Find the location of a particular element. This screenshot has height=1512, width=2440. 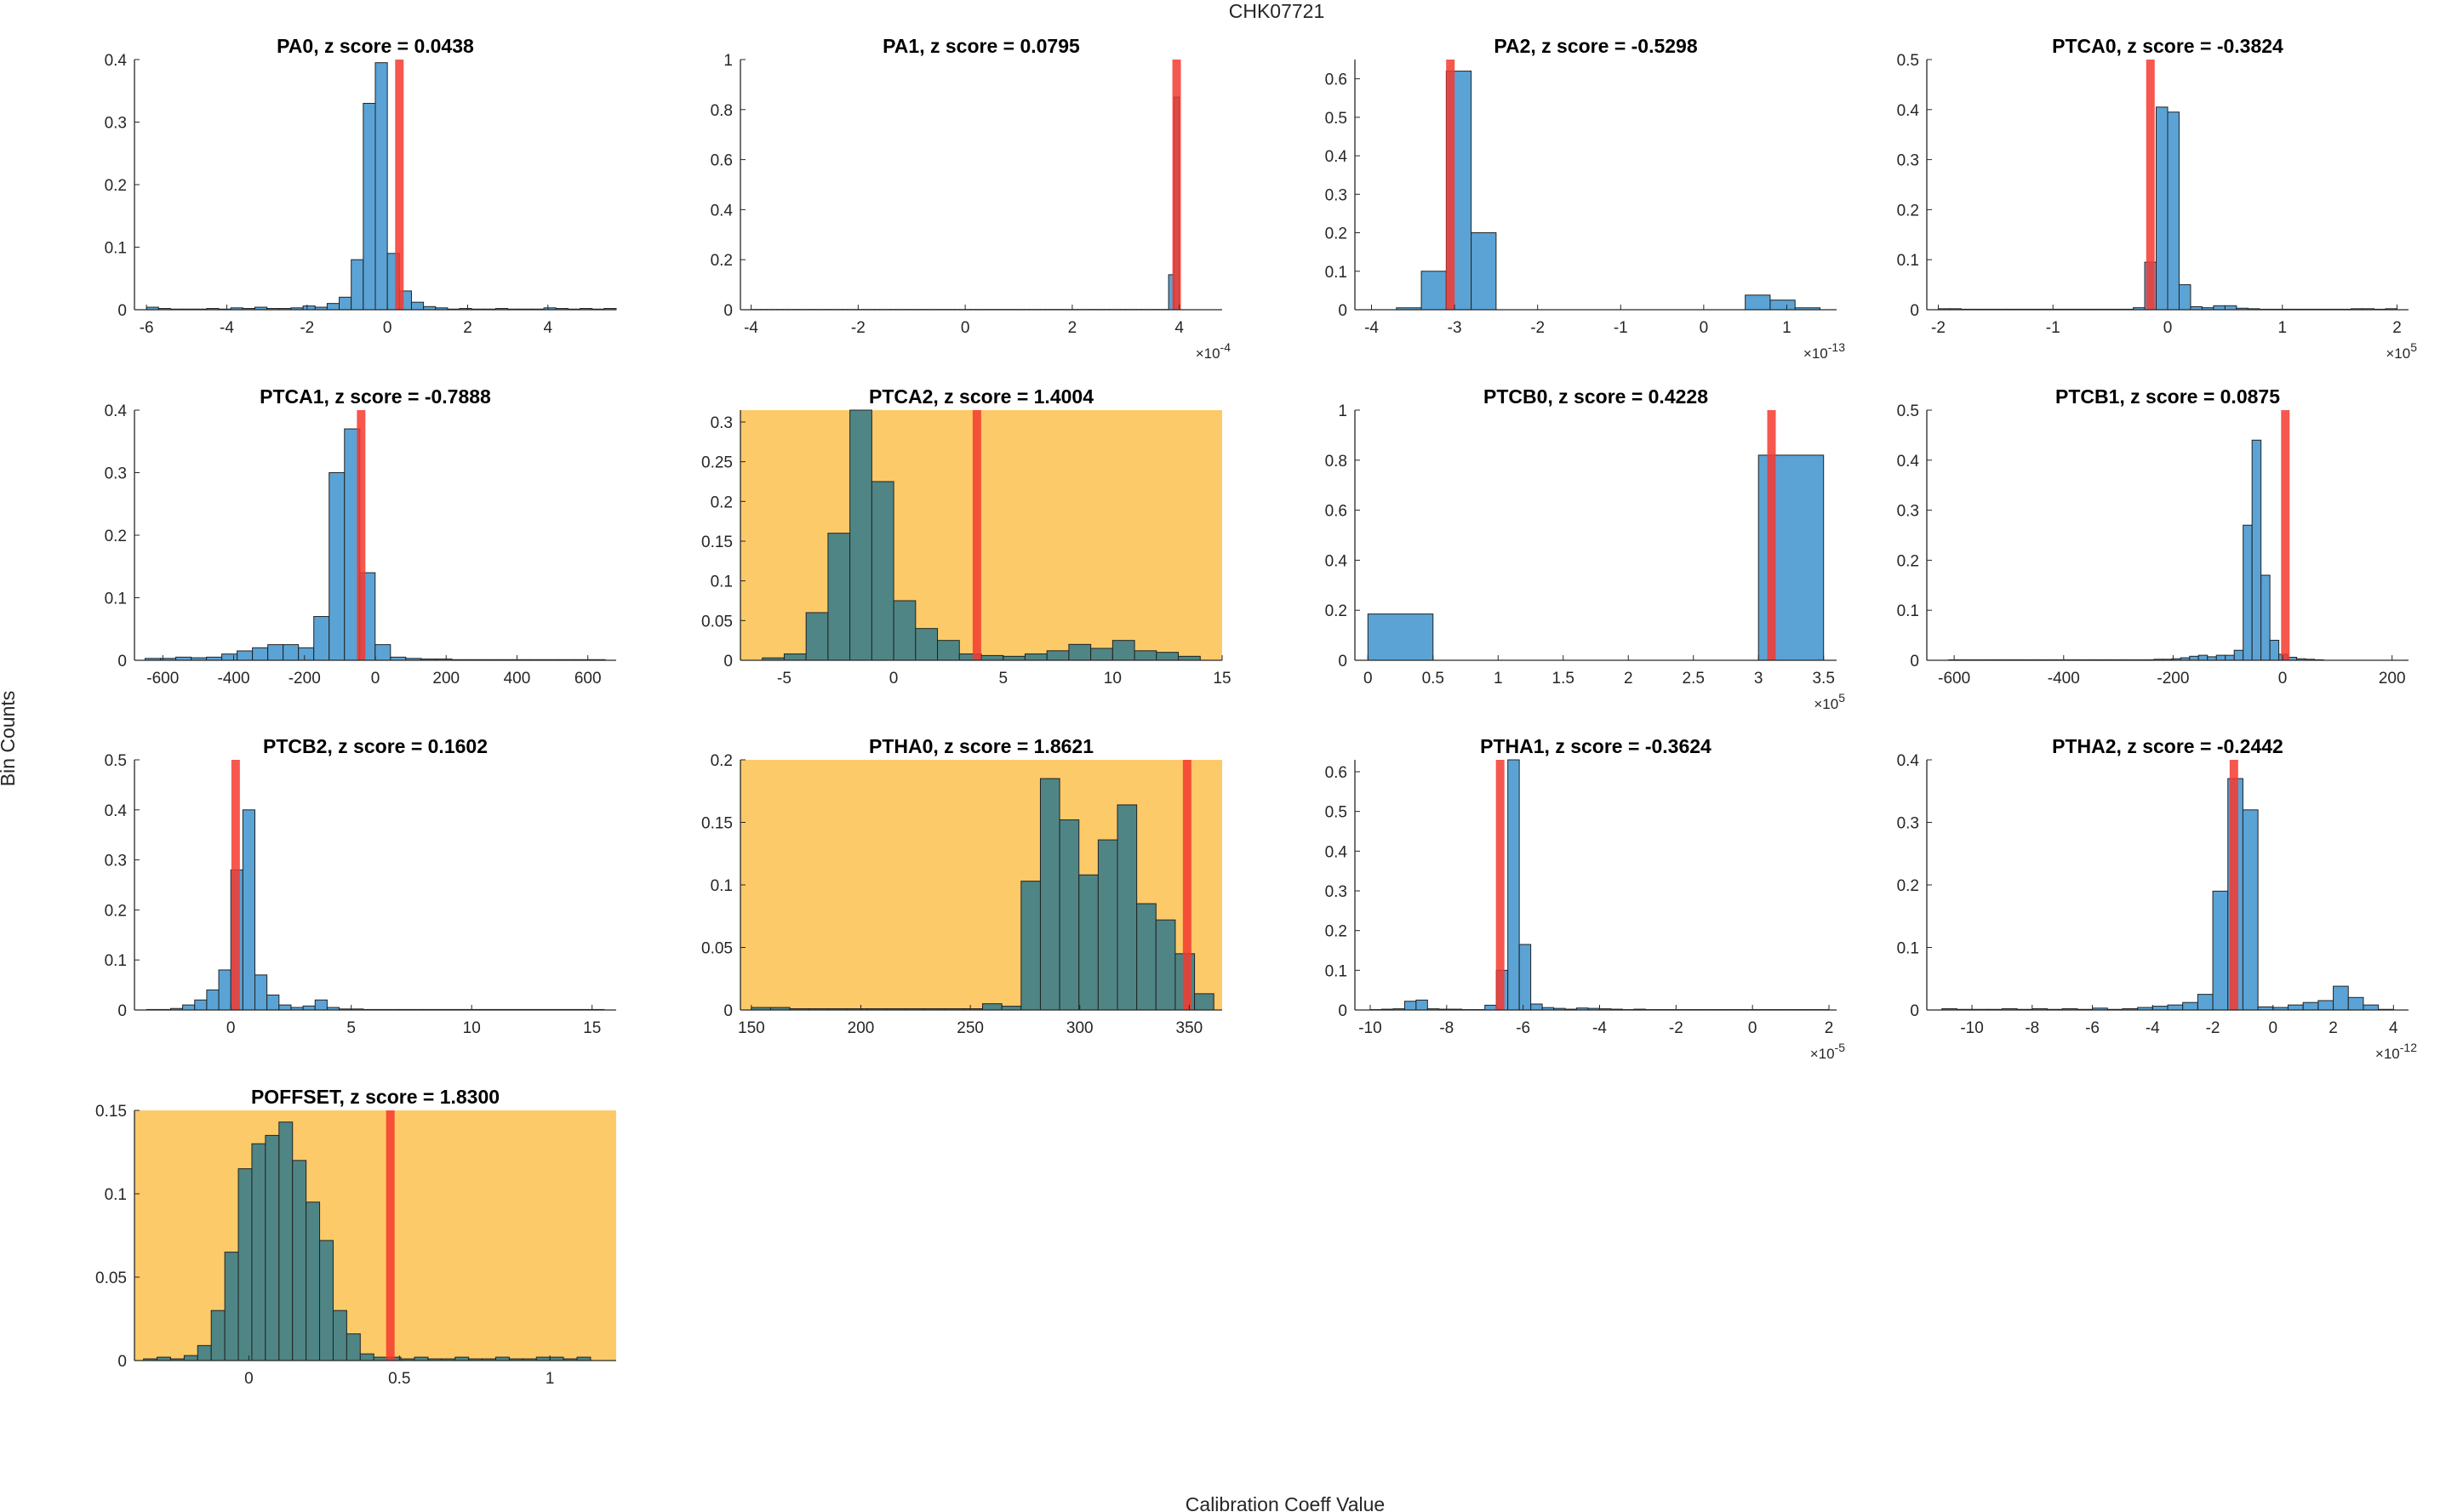

panel-title: PTHA1, z score = -0.3624 is located at coordinates (1595, 746).